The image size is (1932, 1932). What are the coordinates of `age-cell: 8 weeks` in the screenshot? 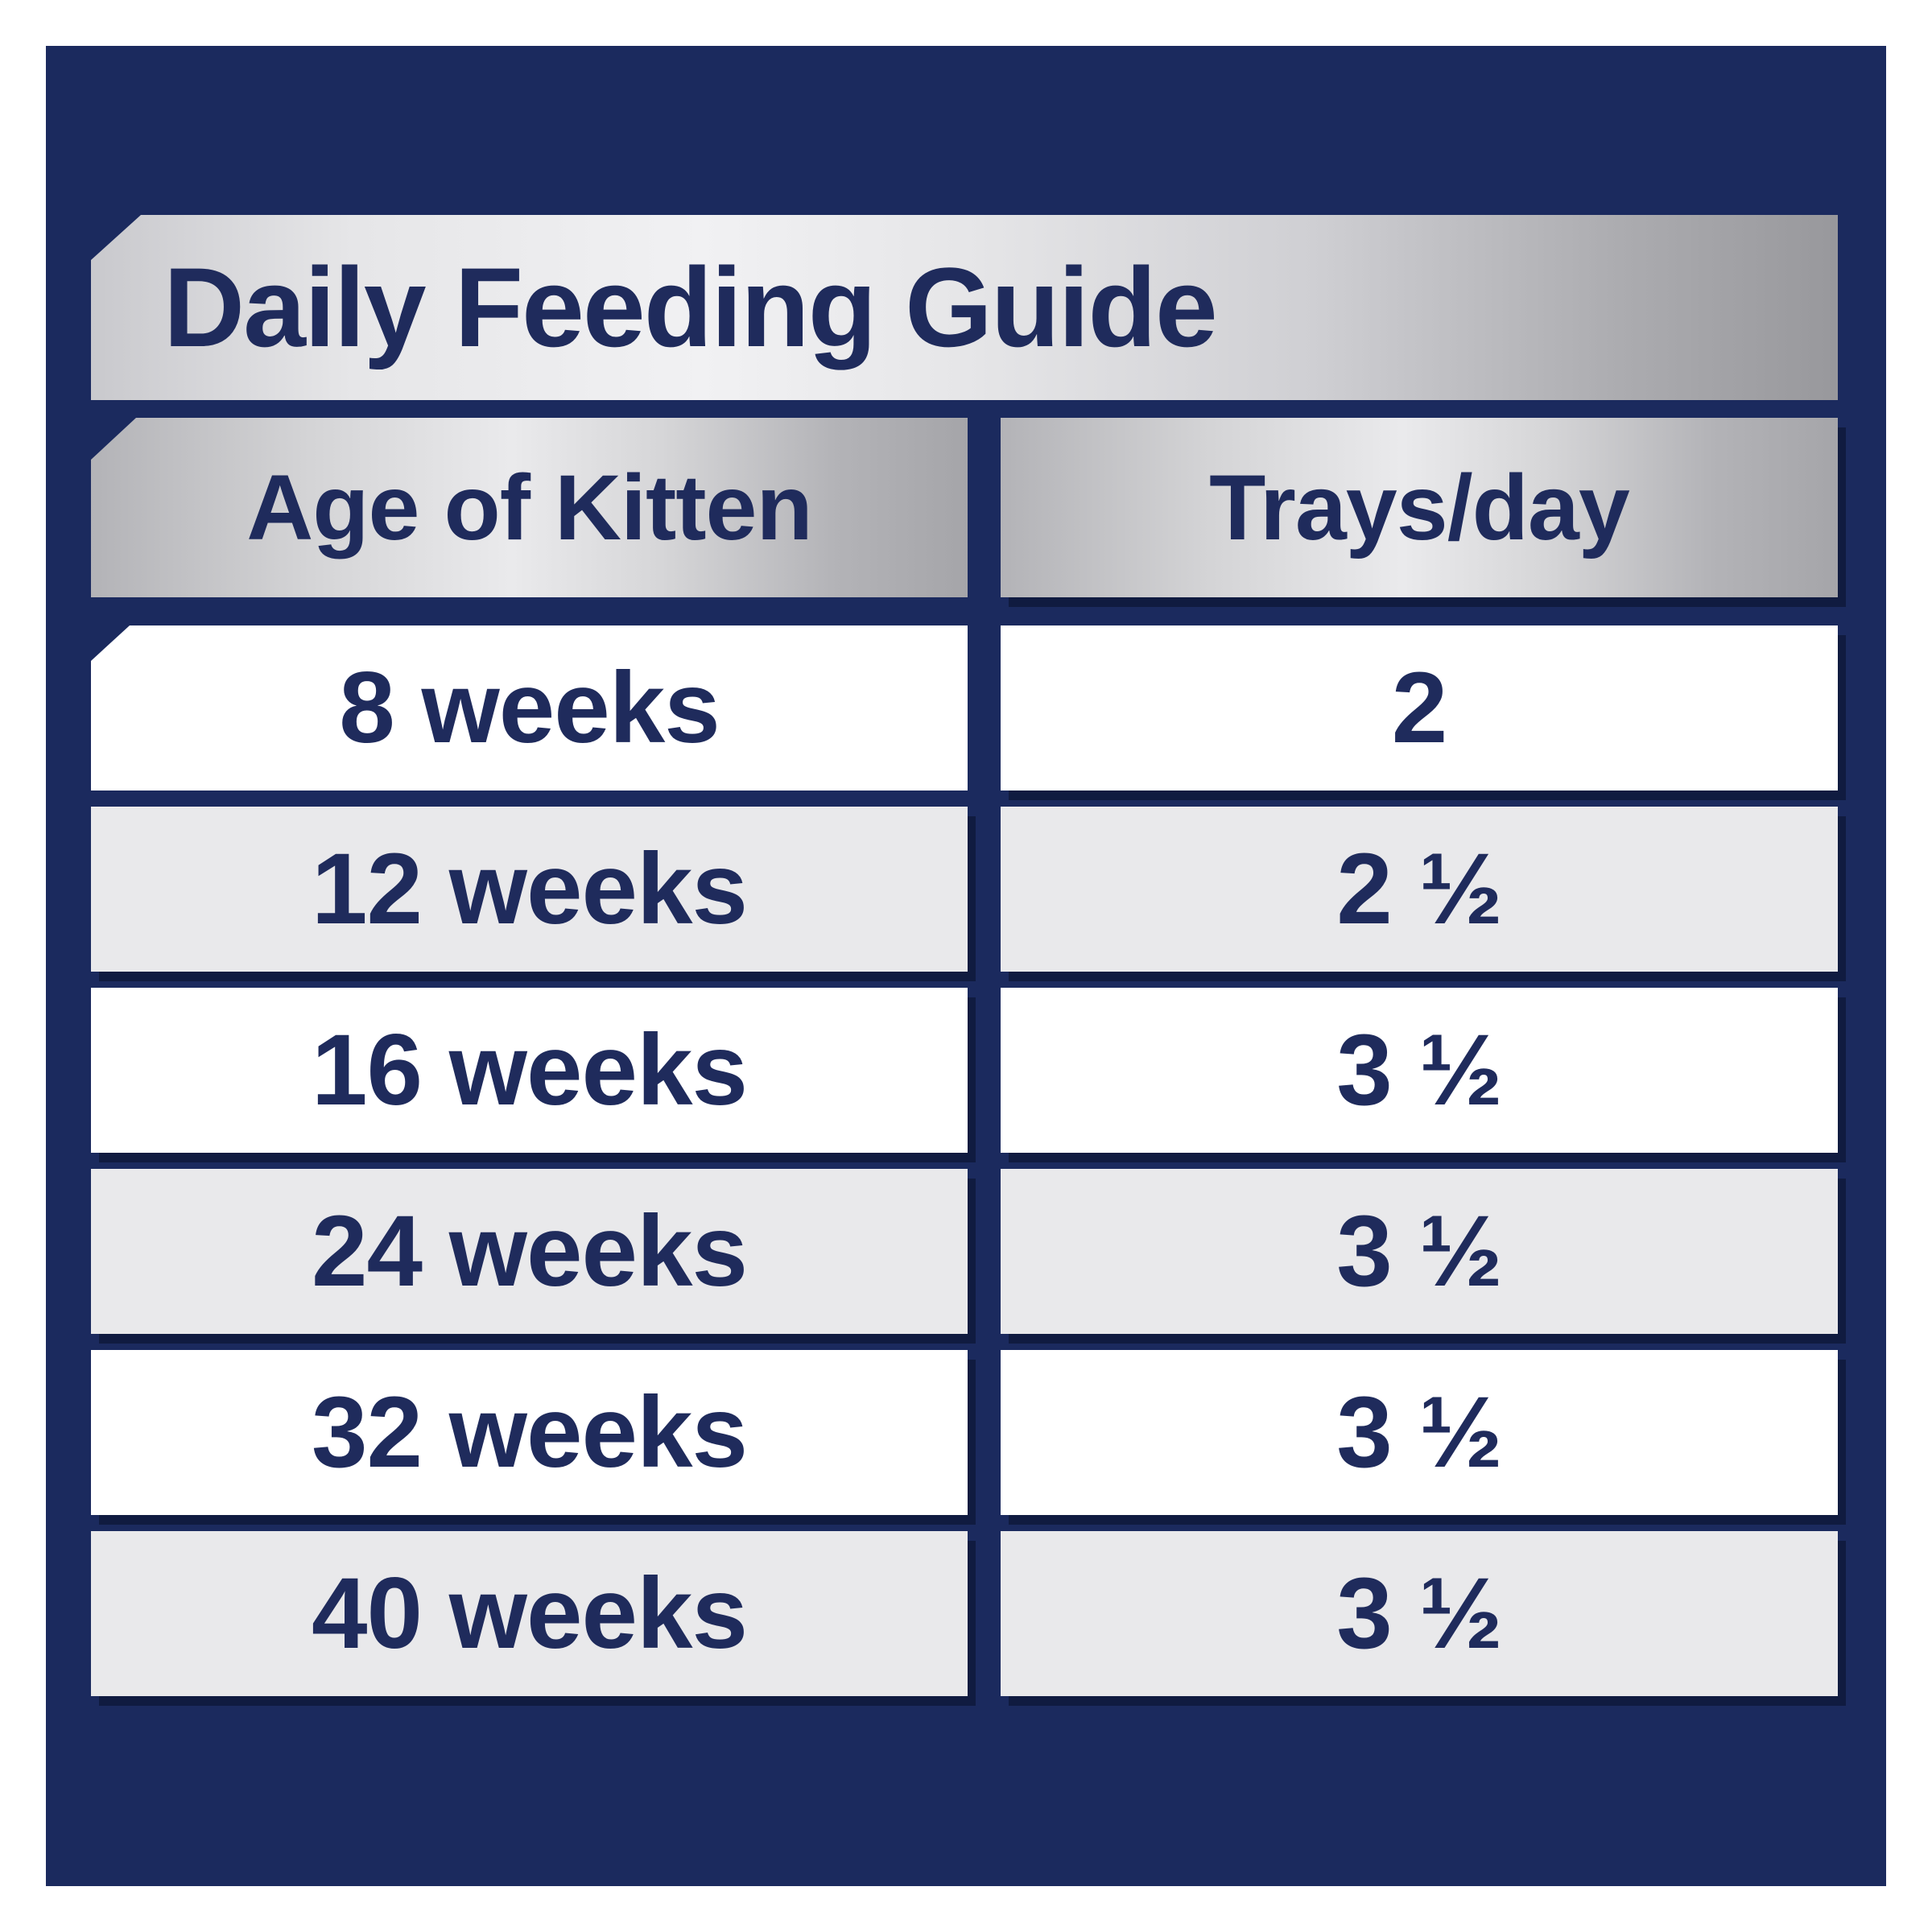 It's located at (529, 708).